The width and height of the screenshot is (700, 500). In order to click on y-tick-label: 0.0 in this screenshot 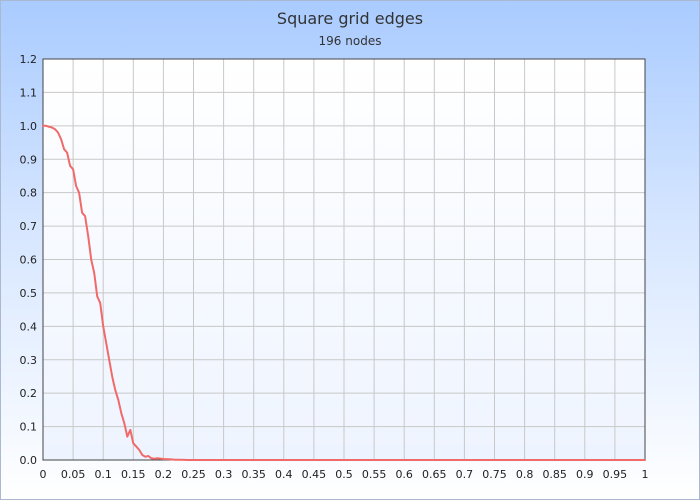, I will do `click(29, 460)`.